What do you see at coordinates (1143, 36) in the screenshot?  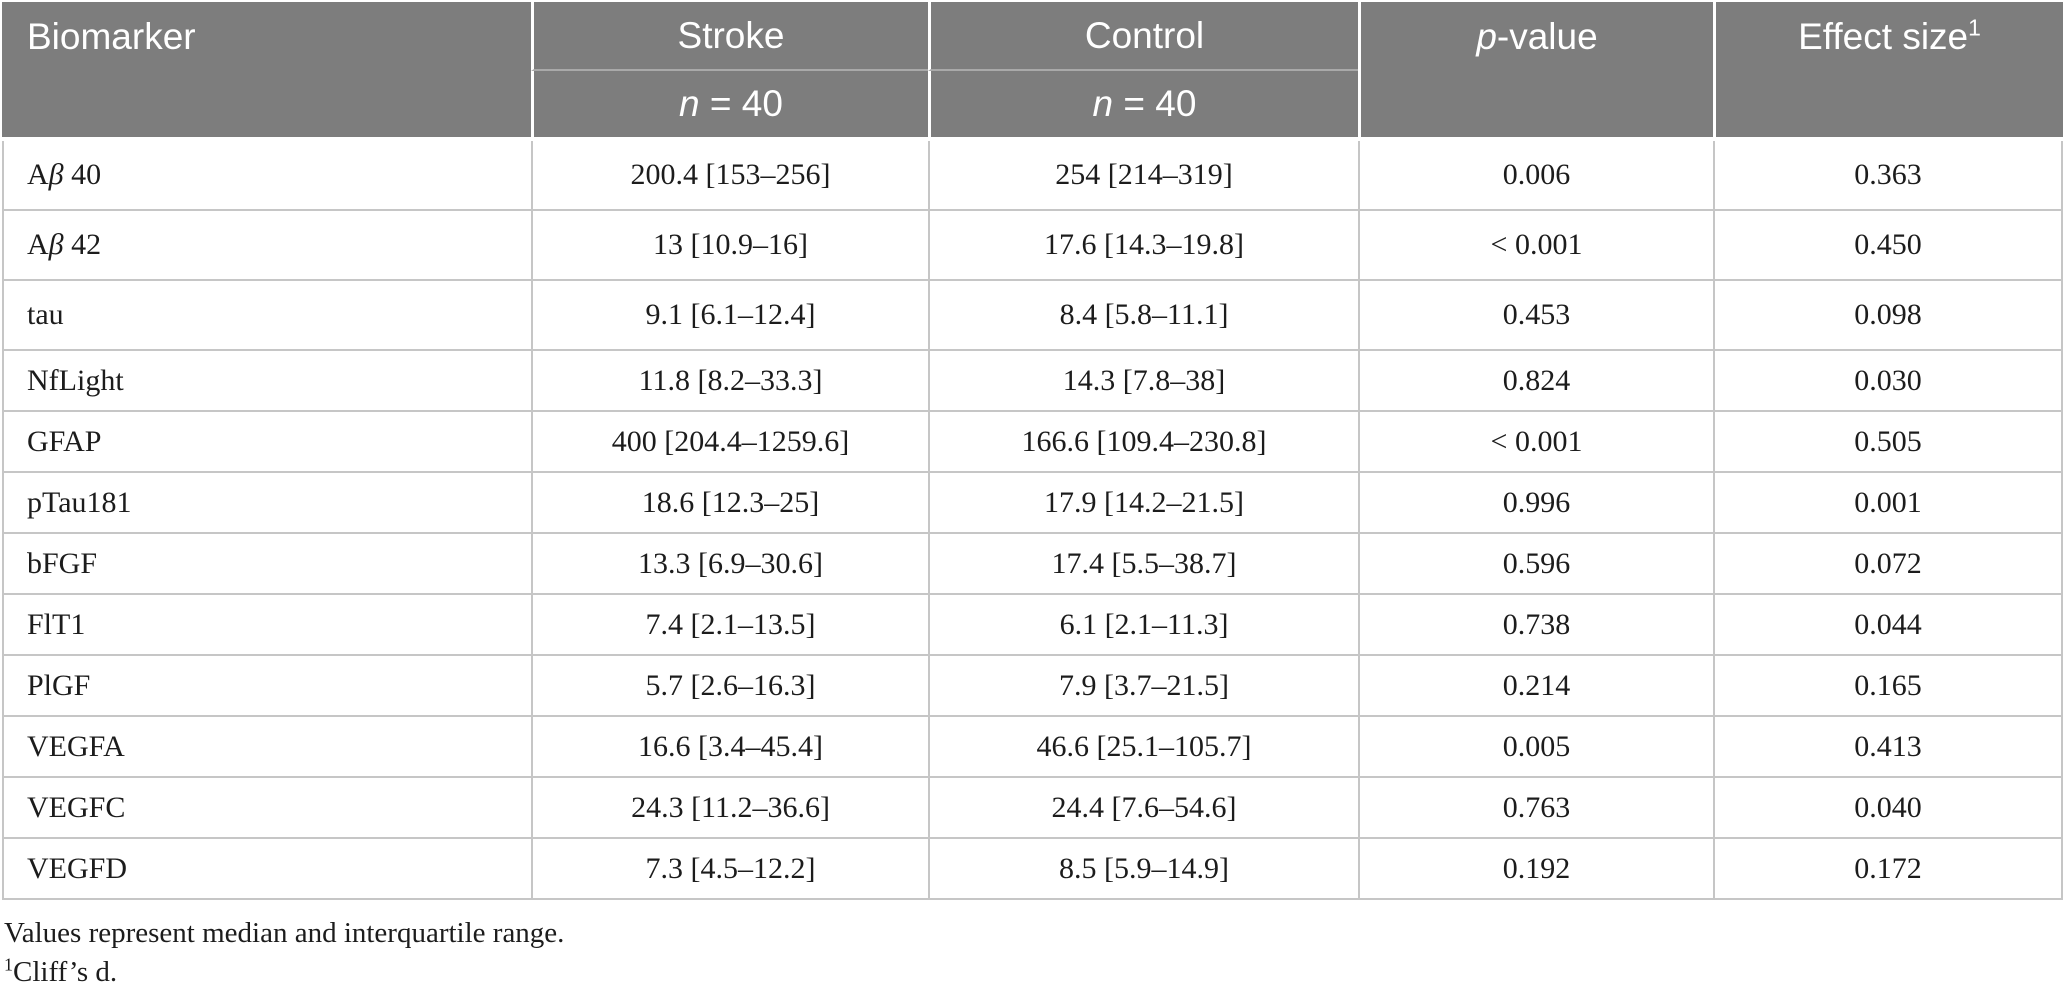 I see `col-header-control: Control` at bounding box center [1143, 36].